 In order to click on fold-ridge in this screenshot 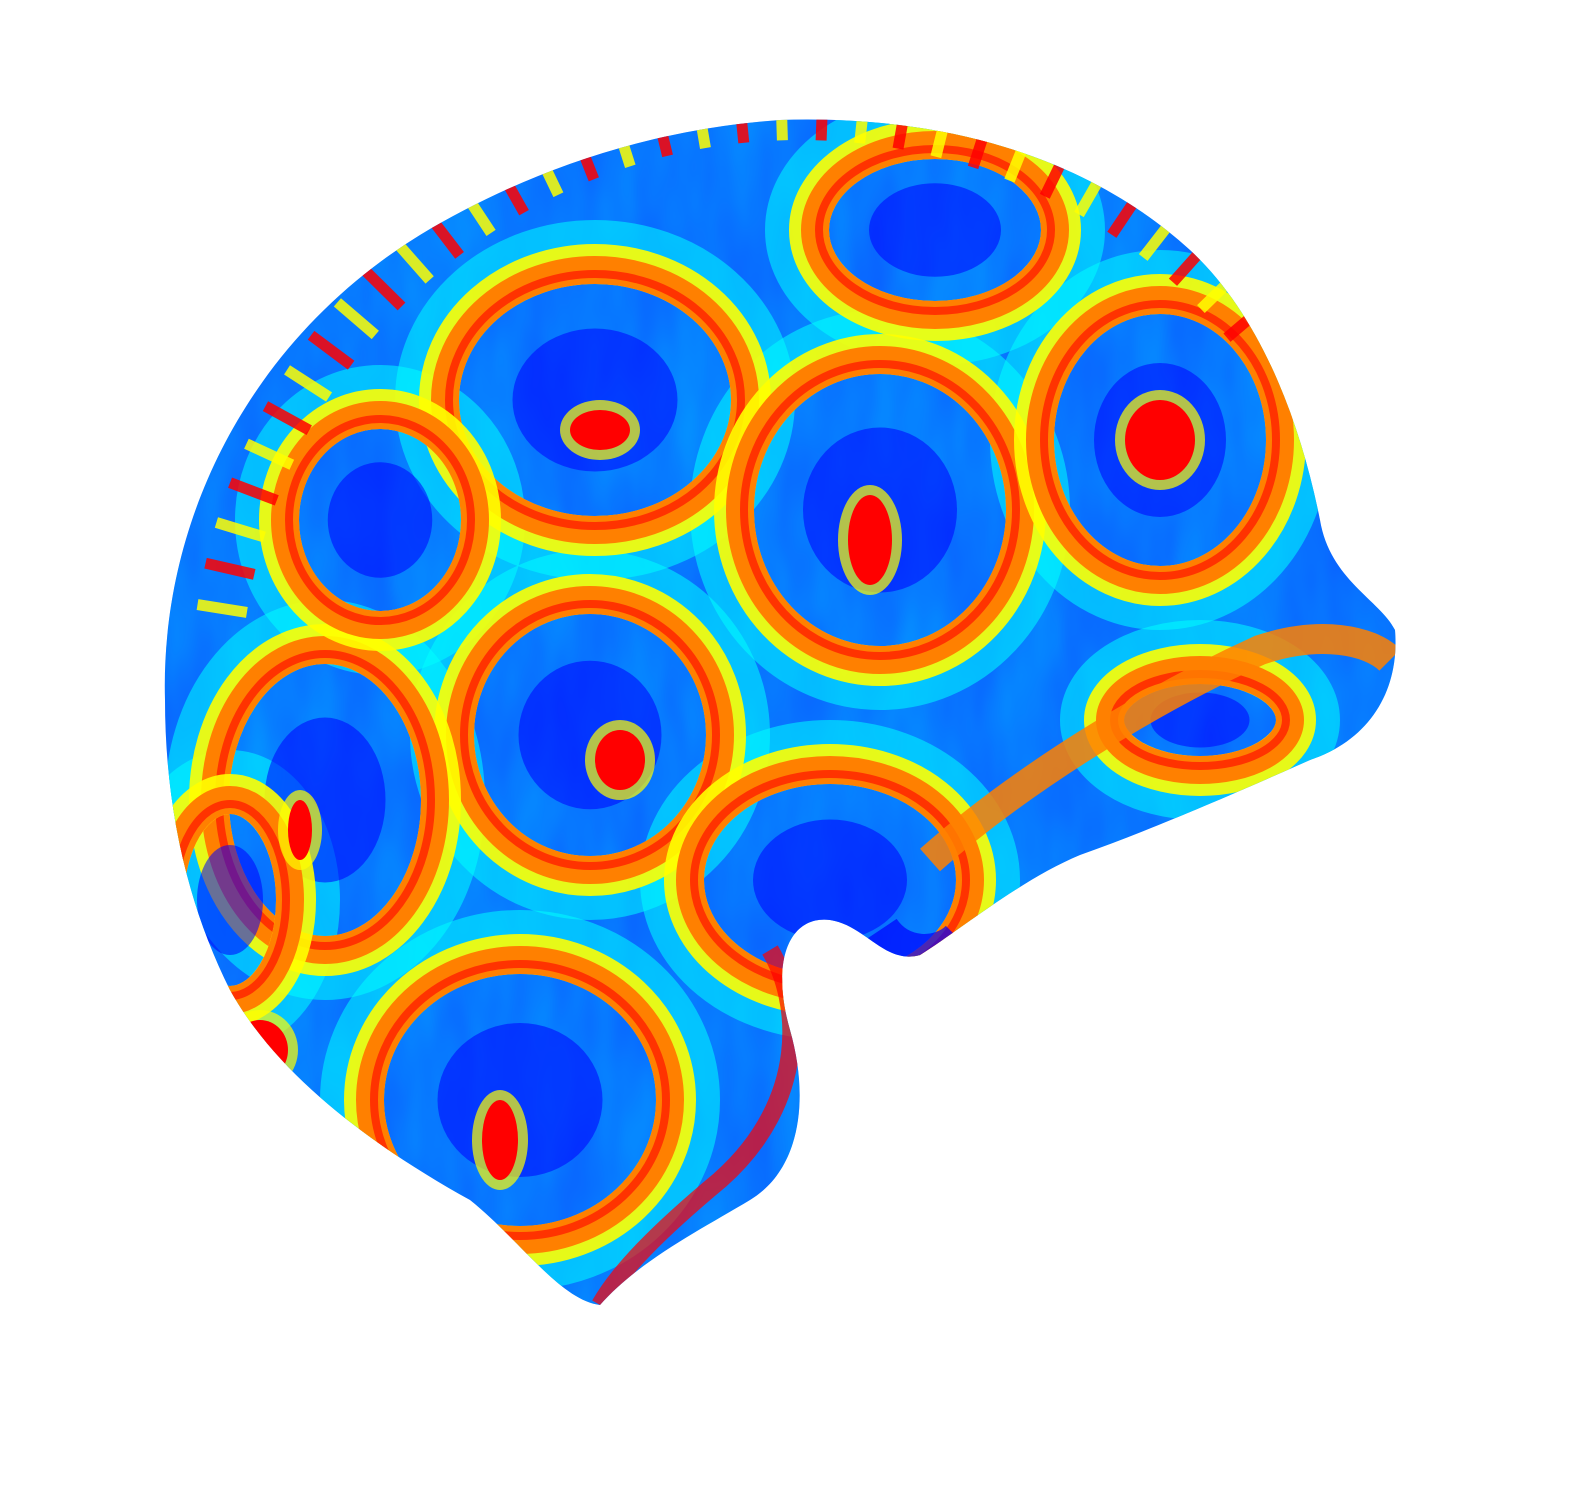, I will do `click(1158, 748)`.